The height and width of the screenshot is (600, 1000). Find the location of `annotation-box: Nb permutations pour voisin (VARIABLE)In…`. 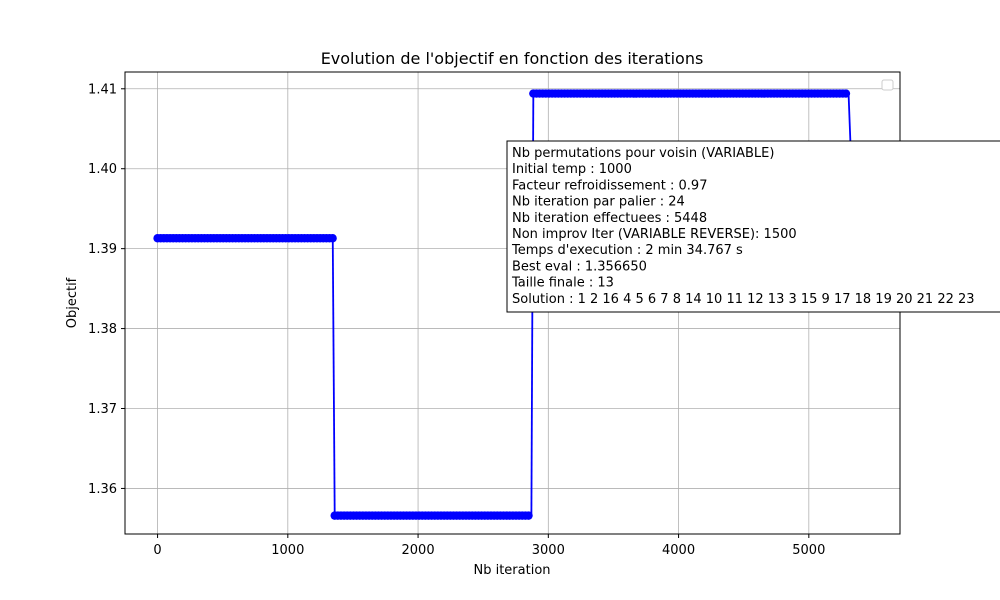

annotation-box: Nb permutations pour voisin (VARIABLE)In… is located at coordinates (753, 226).